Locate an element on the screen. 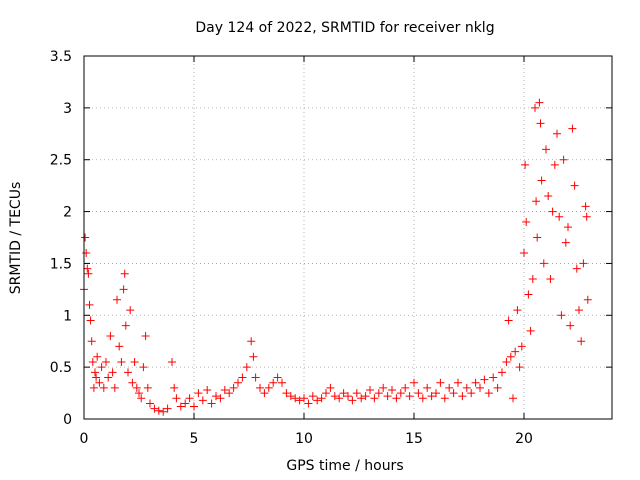 Image resolution: width=640 pixels, height=480 pixels. y-tick-label: 0.5 is located at coordinates (61, 368).